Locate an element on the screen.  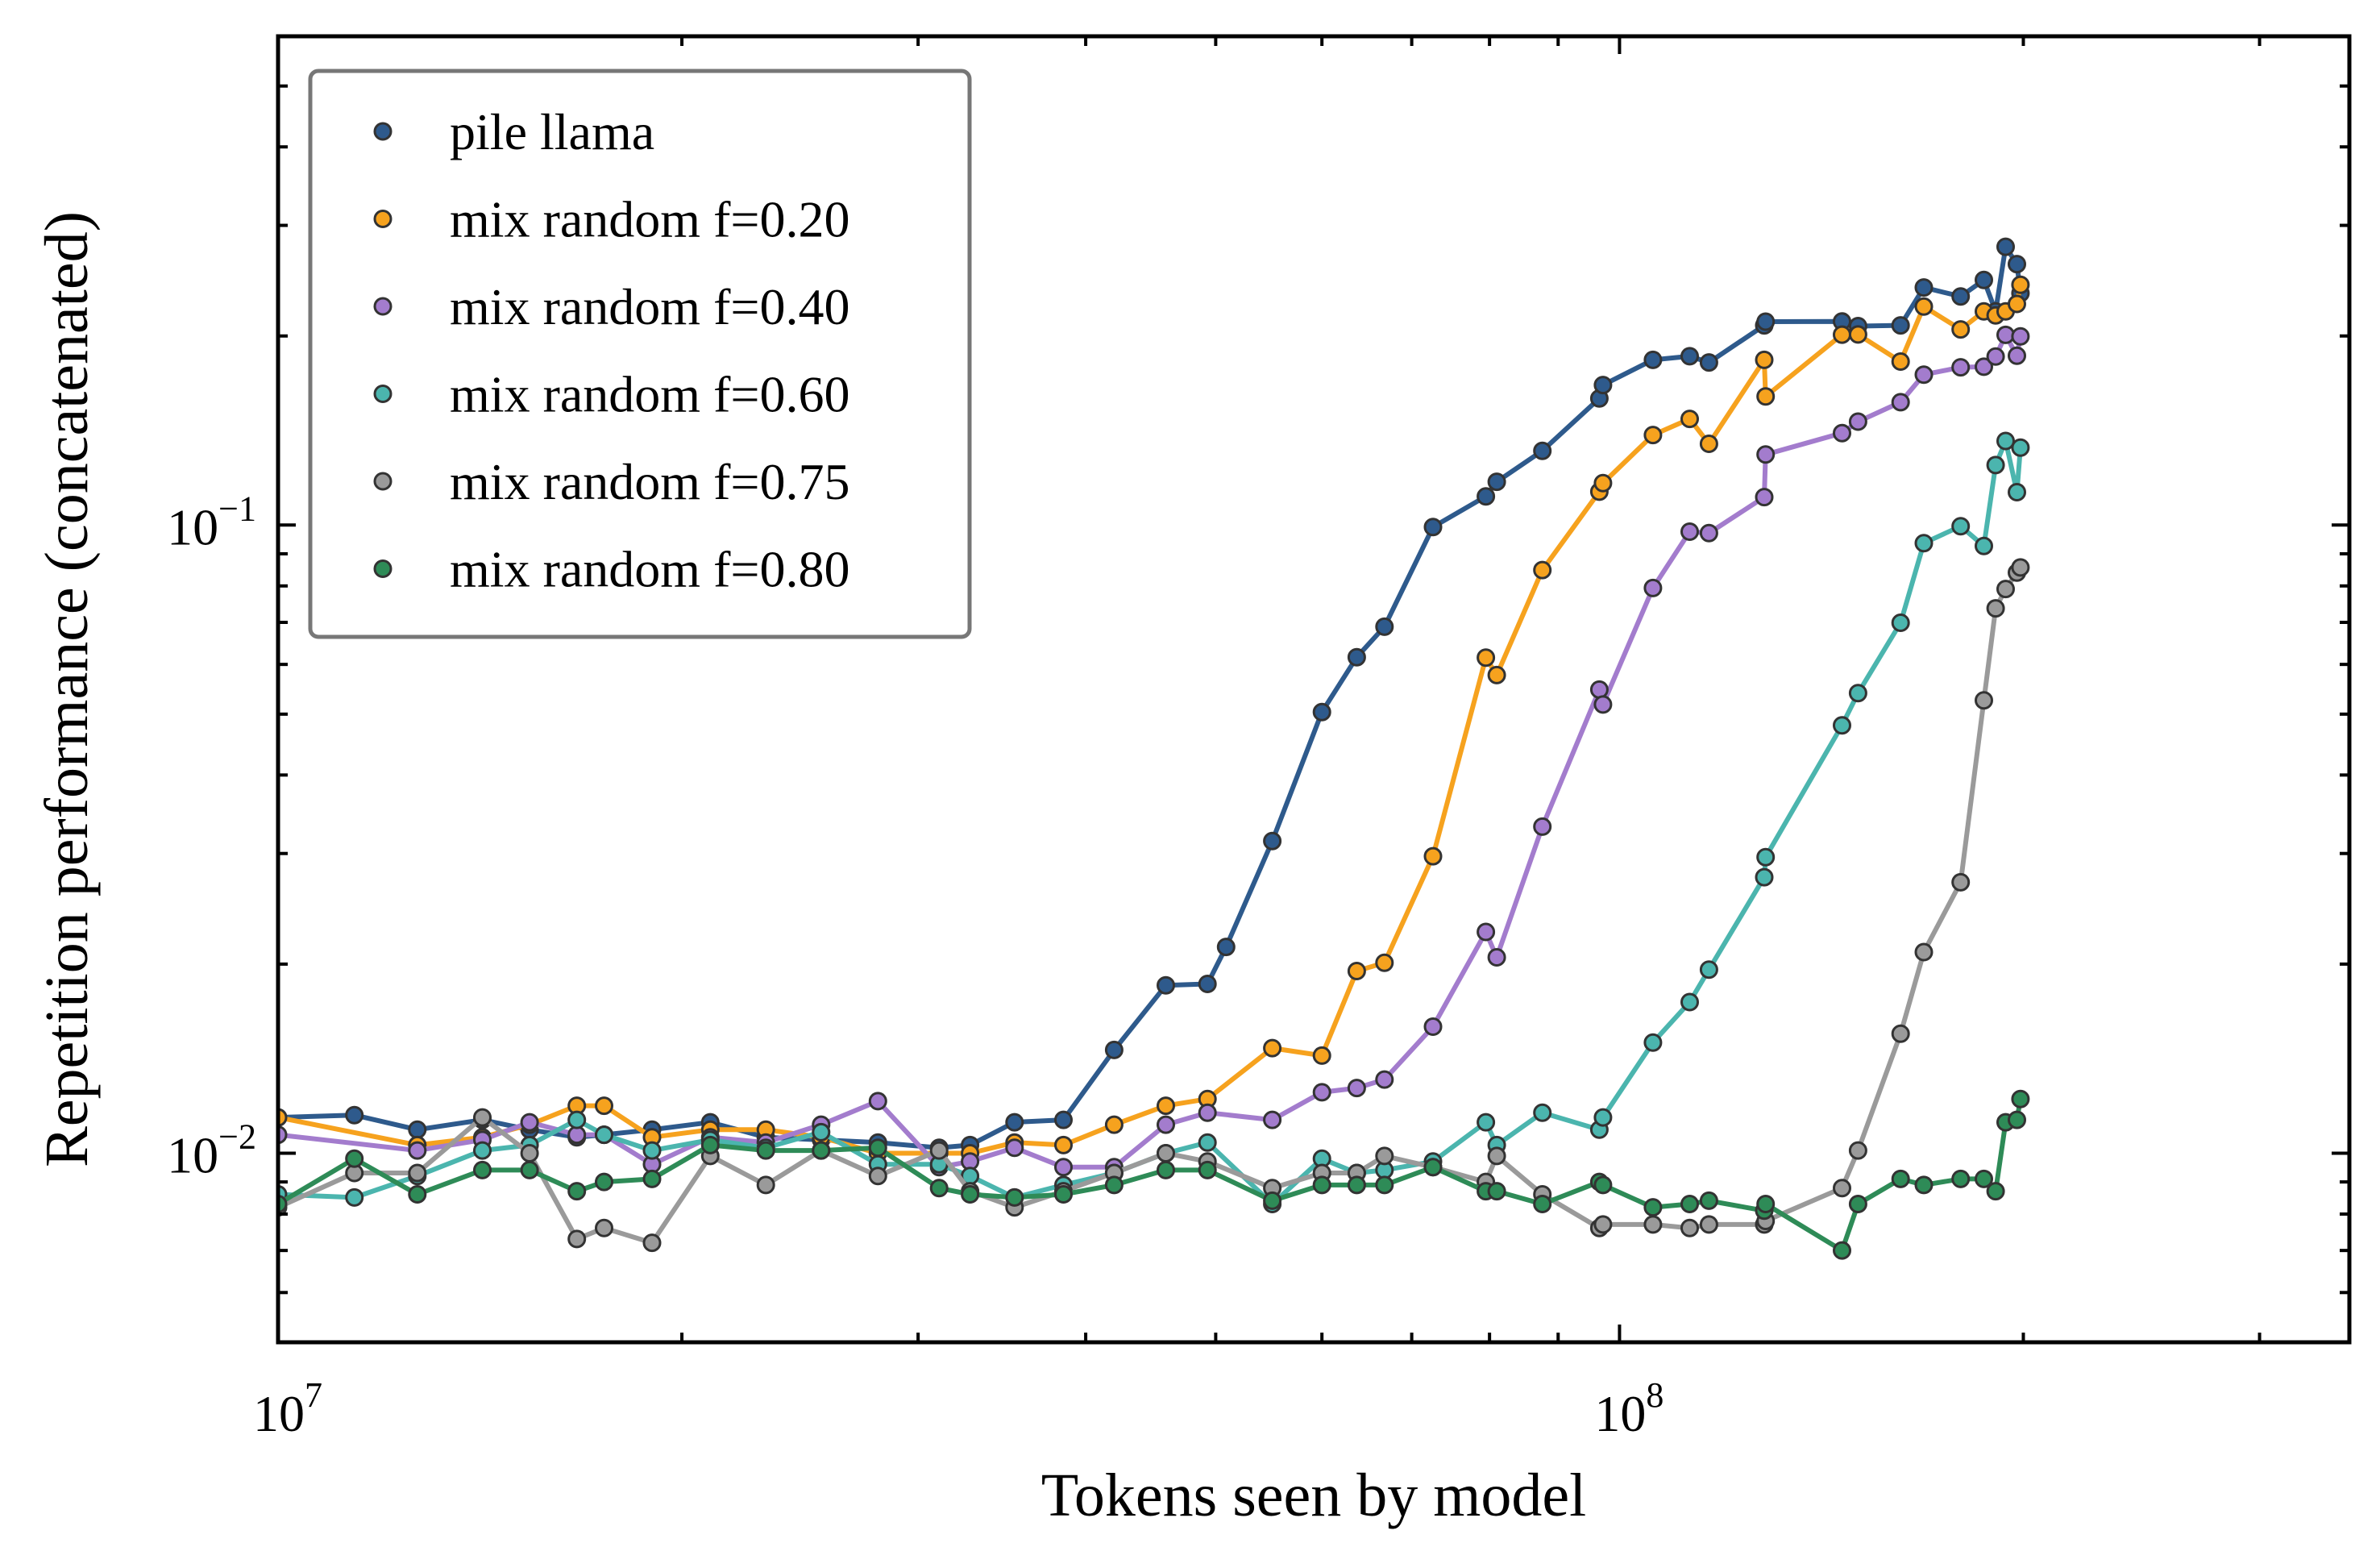
legend-label: pile llama is located at coordinates (552, 131).